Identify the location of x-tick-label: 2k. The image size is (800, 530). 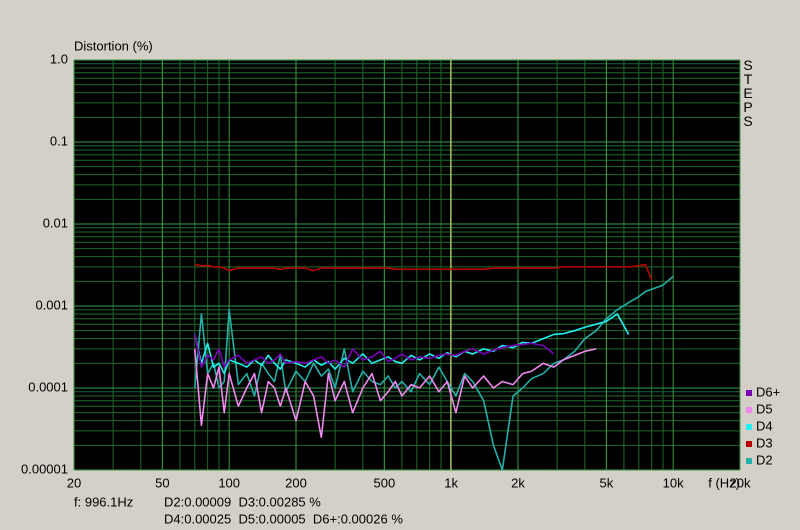
(518, 482).